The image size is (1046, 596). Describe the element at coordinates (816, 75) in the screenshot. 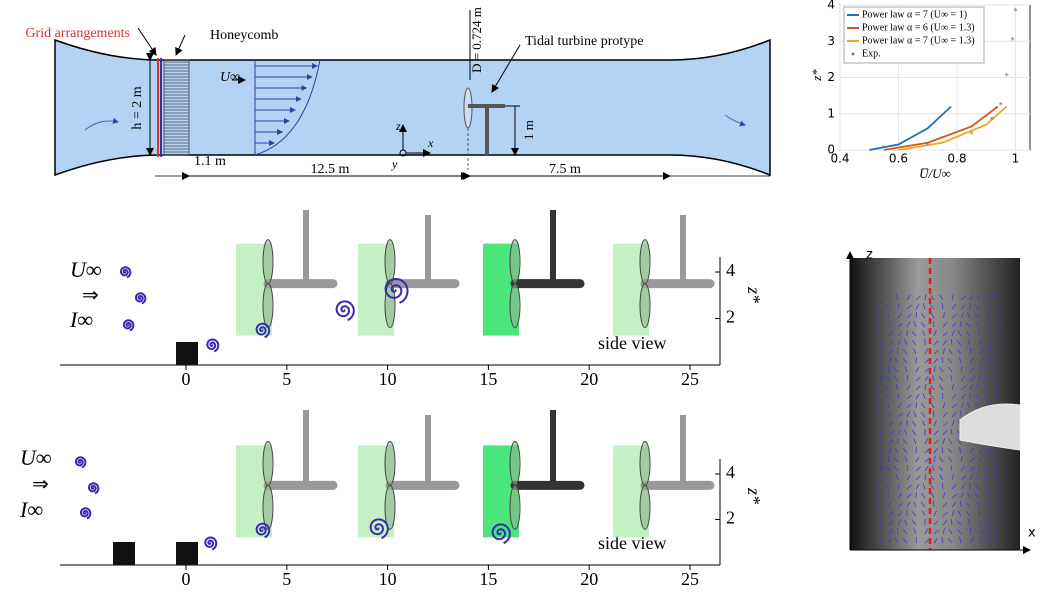

I see `y-axis-label: z*` at that location.